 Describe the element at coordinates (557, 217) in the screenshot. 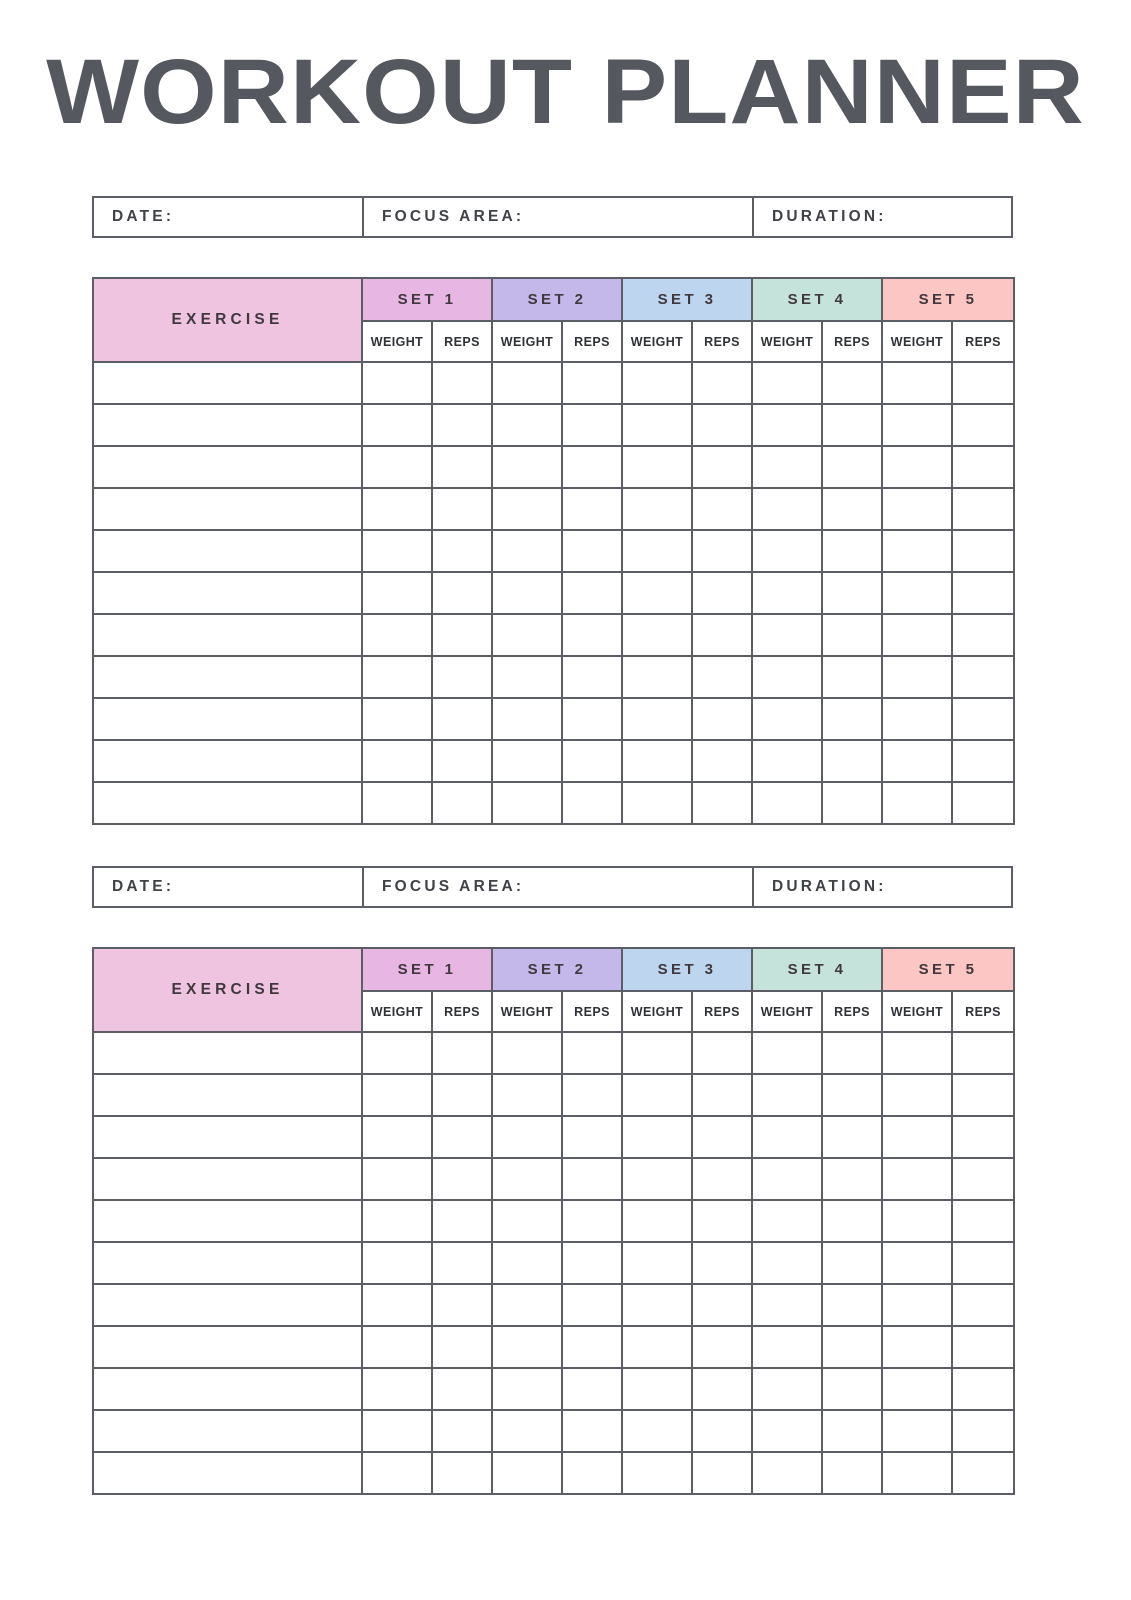

I see `focus-area-field-1: FOCUS AREA:` at that location.